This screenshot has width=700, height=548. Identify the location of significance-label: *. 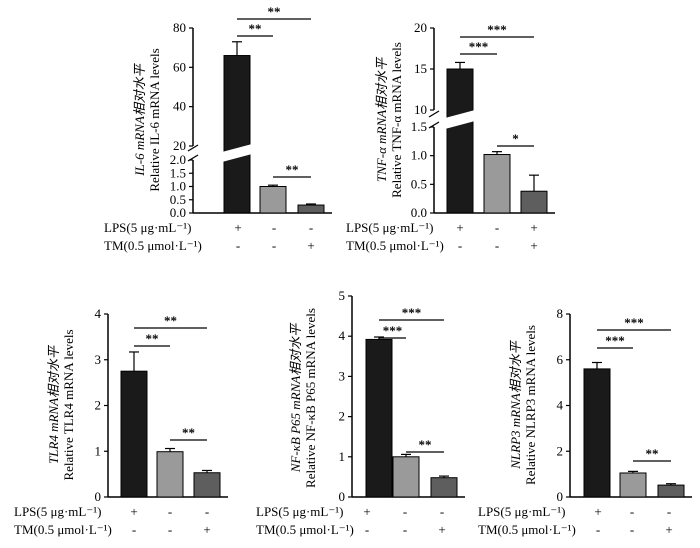
(515, 138).